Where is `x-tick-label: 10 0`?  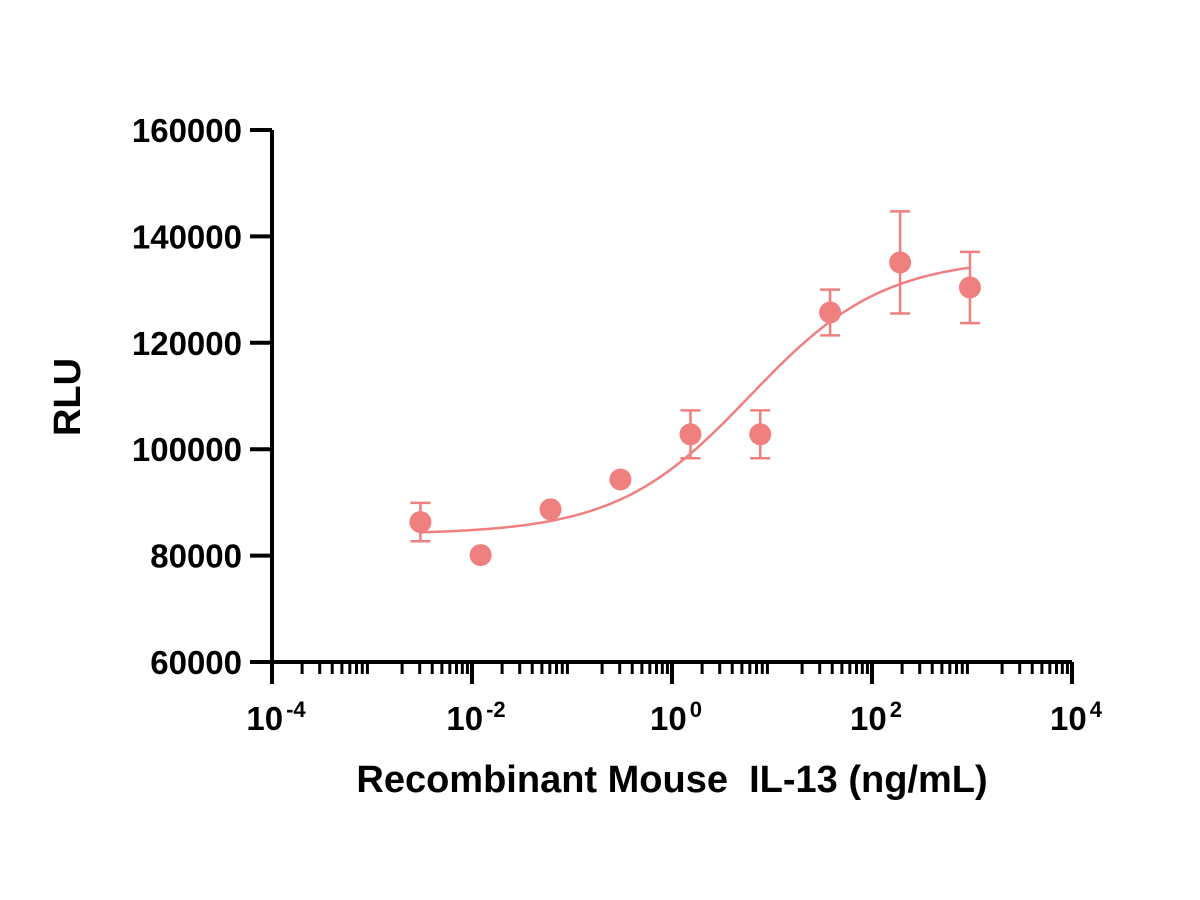 x-tick-label: 10 0 is located at coordinates (676, 717).